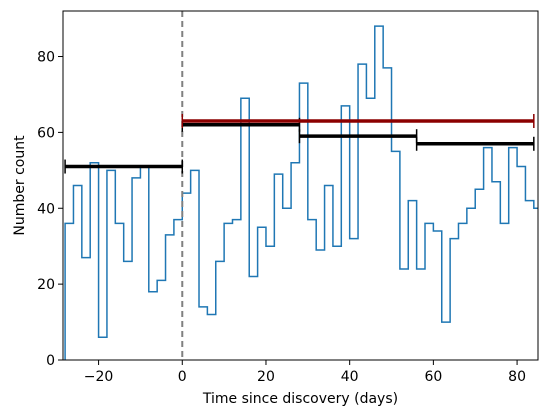 This screenshot has height=419, width=548. What do you see at coordinates (300, 399) in the screenshot?
I see `x-axis-label: Time since discovery (days)` at bounding box center [300, 399].